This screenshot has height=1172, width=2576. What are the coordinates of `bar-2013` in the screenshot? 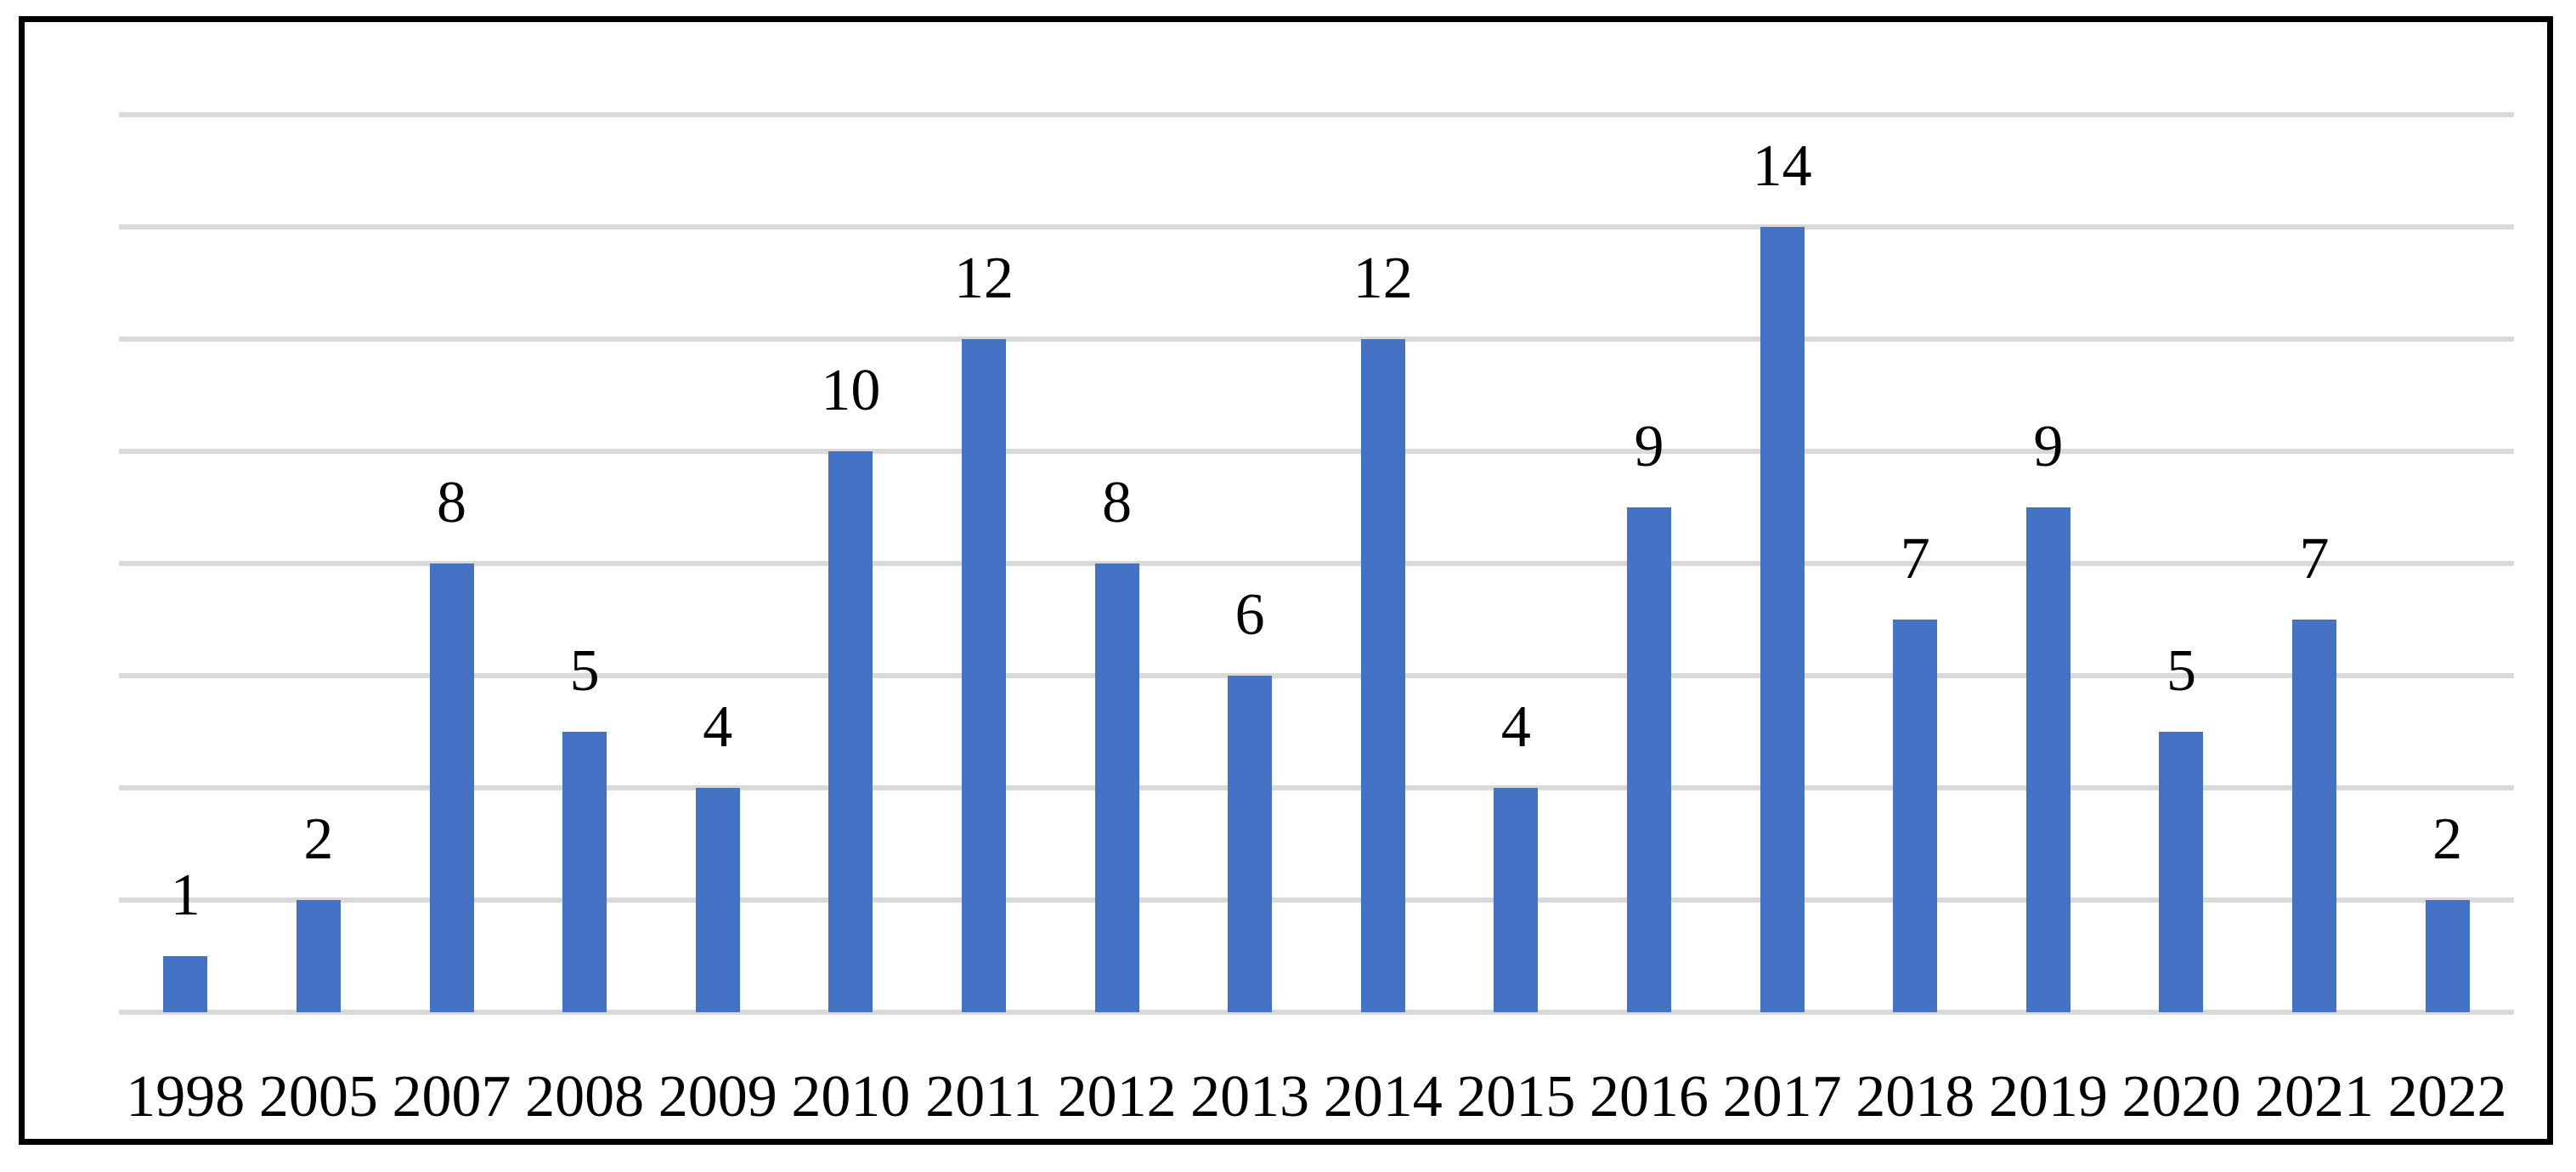 It's located at (1251, 844).